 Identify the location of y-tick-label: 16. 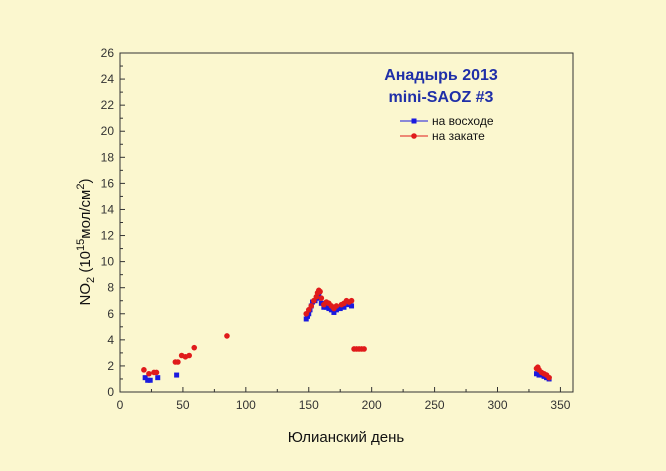
(108, 183).